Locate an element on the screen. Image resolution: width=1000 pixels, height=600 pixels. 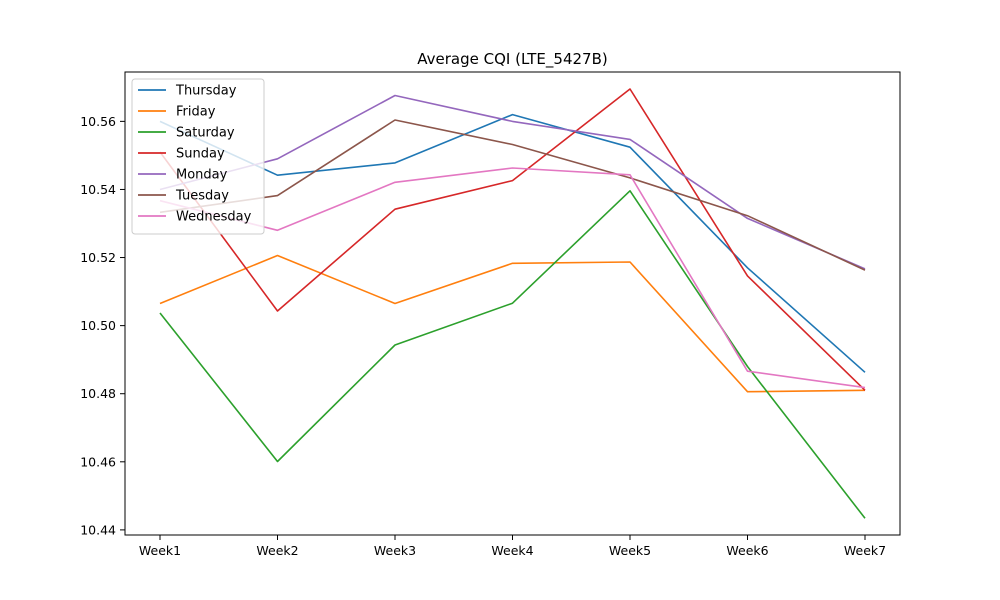
legend-label-thursday: Thursday is located at coordinates (206, 91).